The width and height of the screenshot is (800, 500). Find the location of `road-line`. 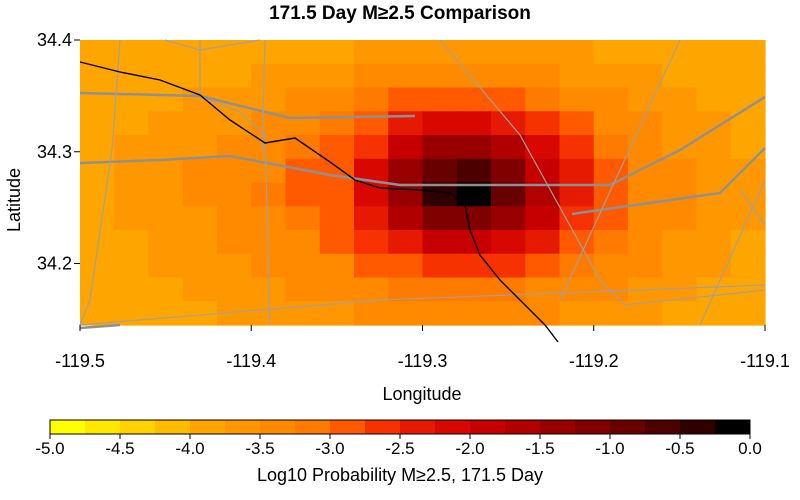

road-line is located at coordinates (247, 105).